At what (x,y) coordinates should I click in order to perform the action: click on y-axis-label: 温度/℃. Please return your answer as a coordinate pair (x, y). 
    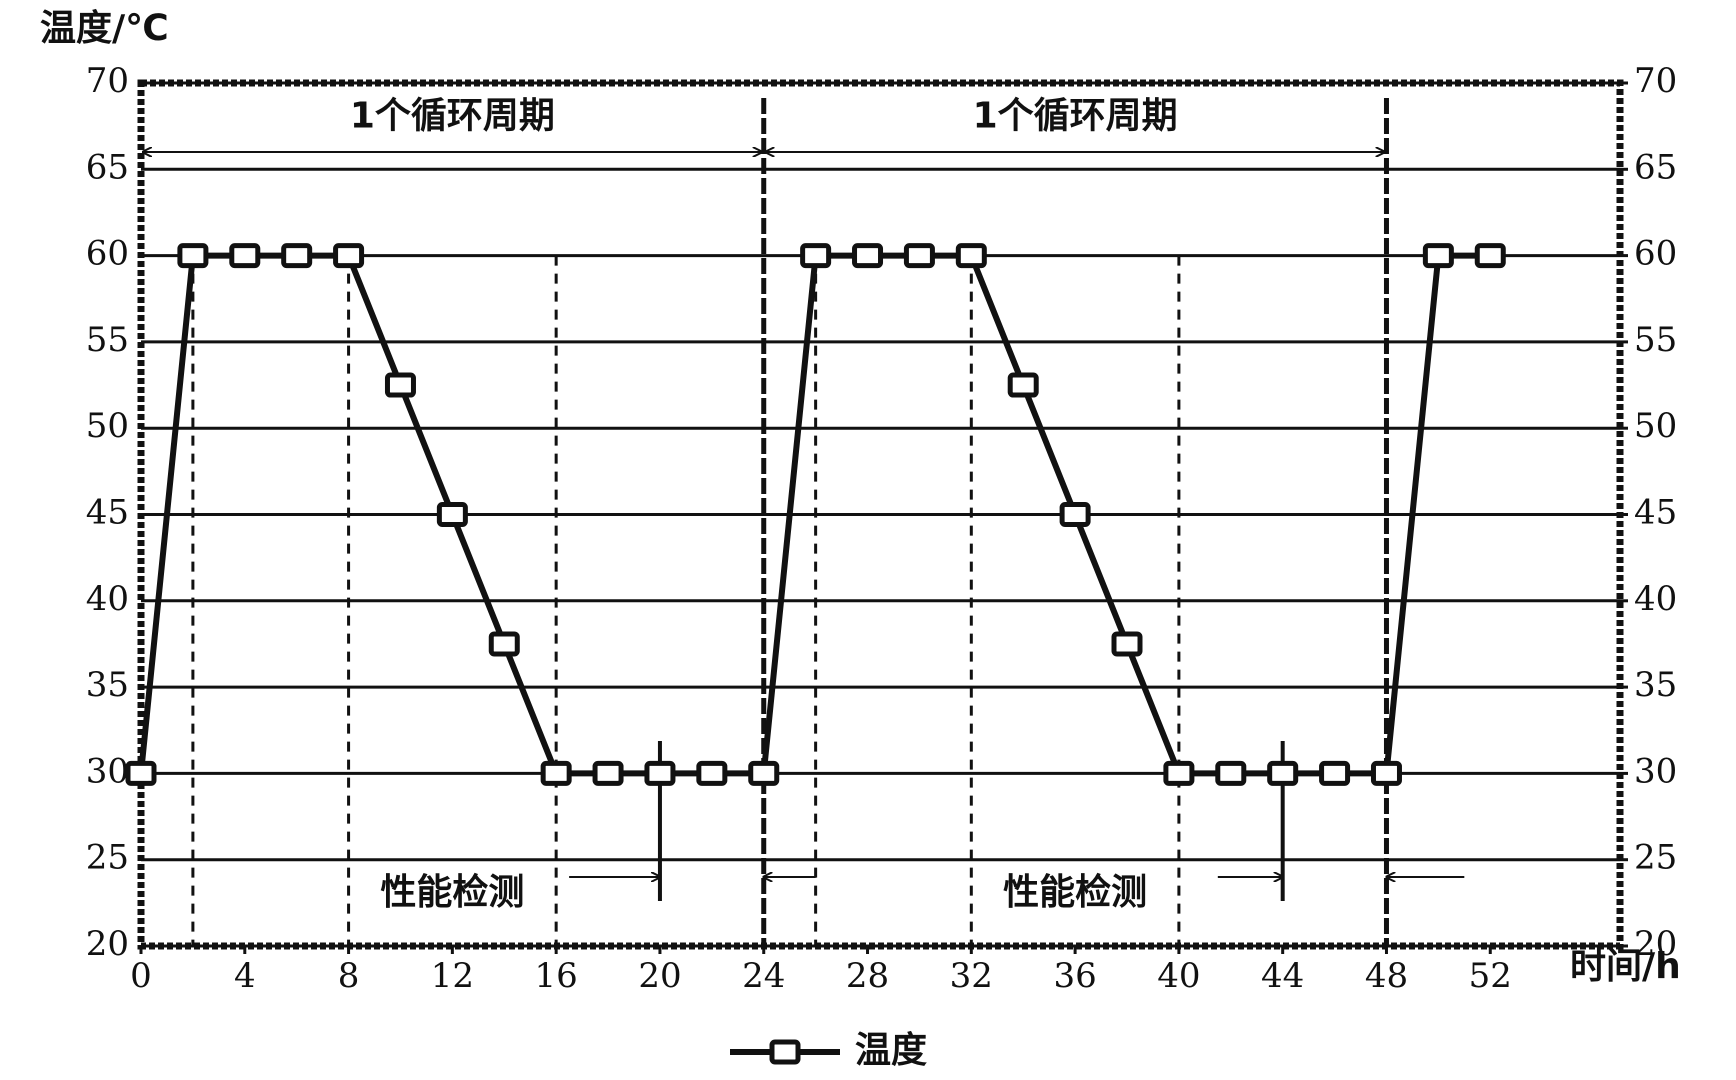
    Looking at the image, I should click on (104, 28).